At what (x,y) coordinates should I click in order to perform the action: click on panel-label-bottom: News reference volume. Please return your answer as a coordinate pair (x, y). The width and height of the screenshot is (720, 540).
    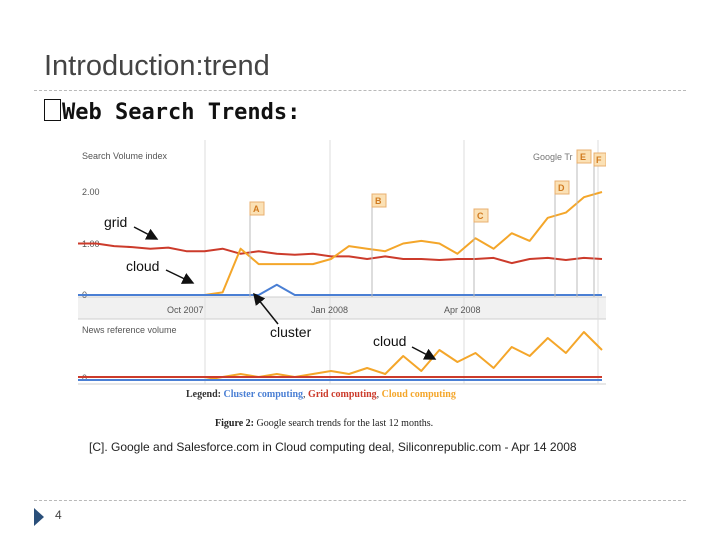
    Looking at the image, I should click on (129, 330).